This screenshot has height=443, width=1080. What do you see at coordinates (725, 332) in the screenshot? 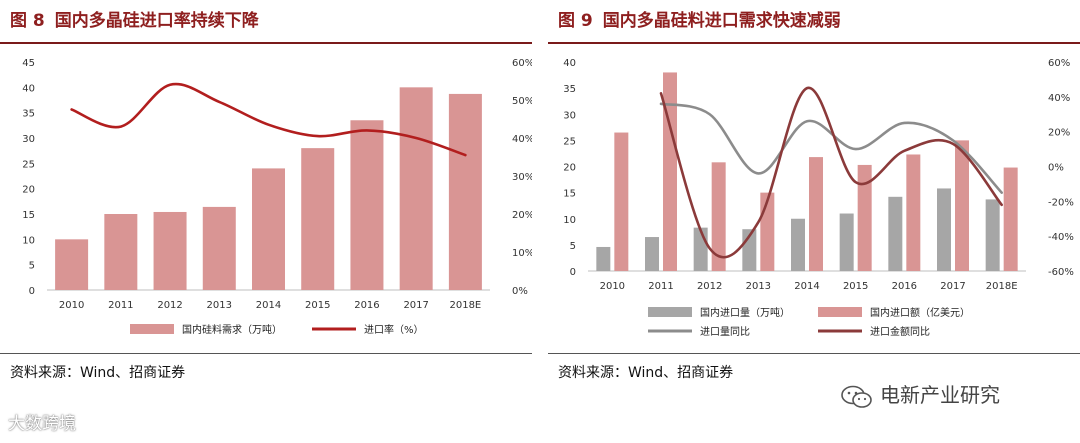
I see `legend-label: 进口量同比` at bounding box center [725, 332].